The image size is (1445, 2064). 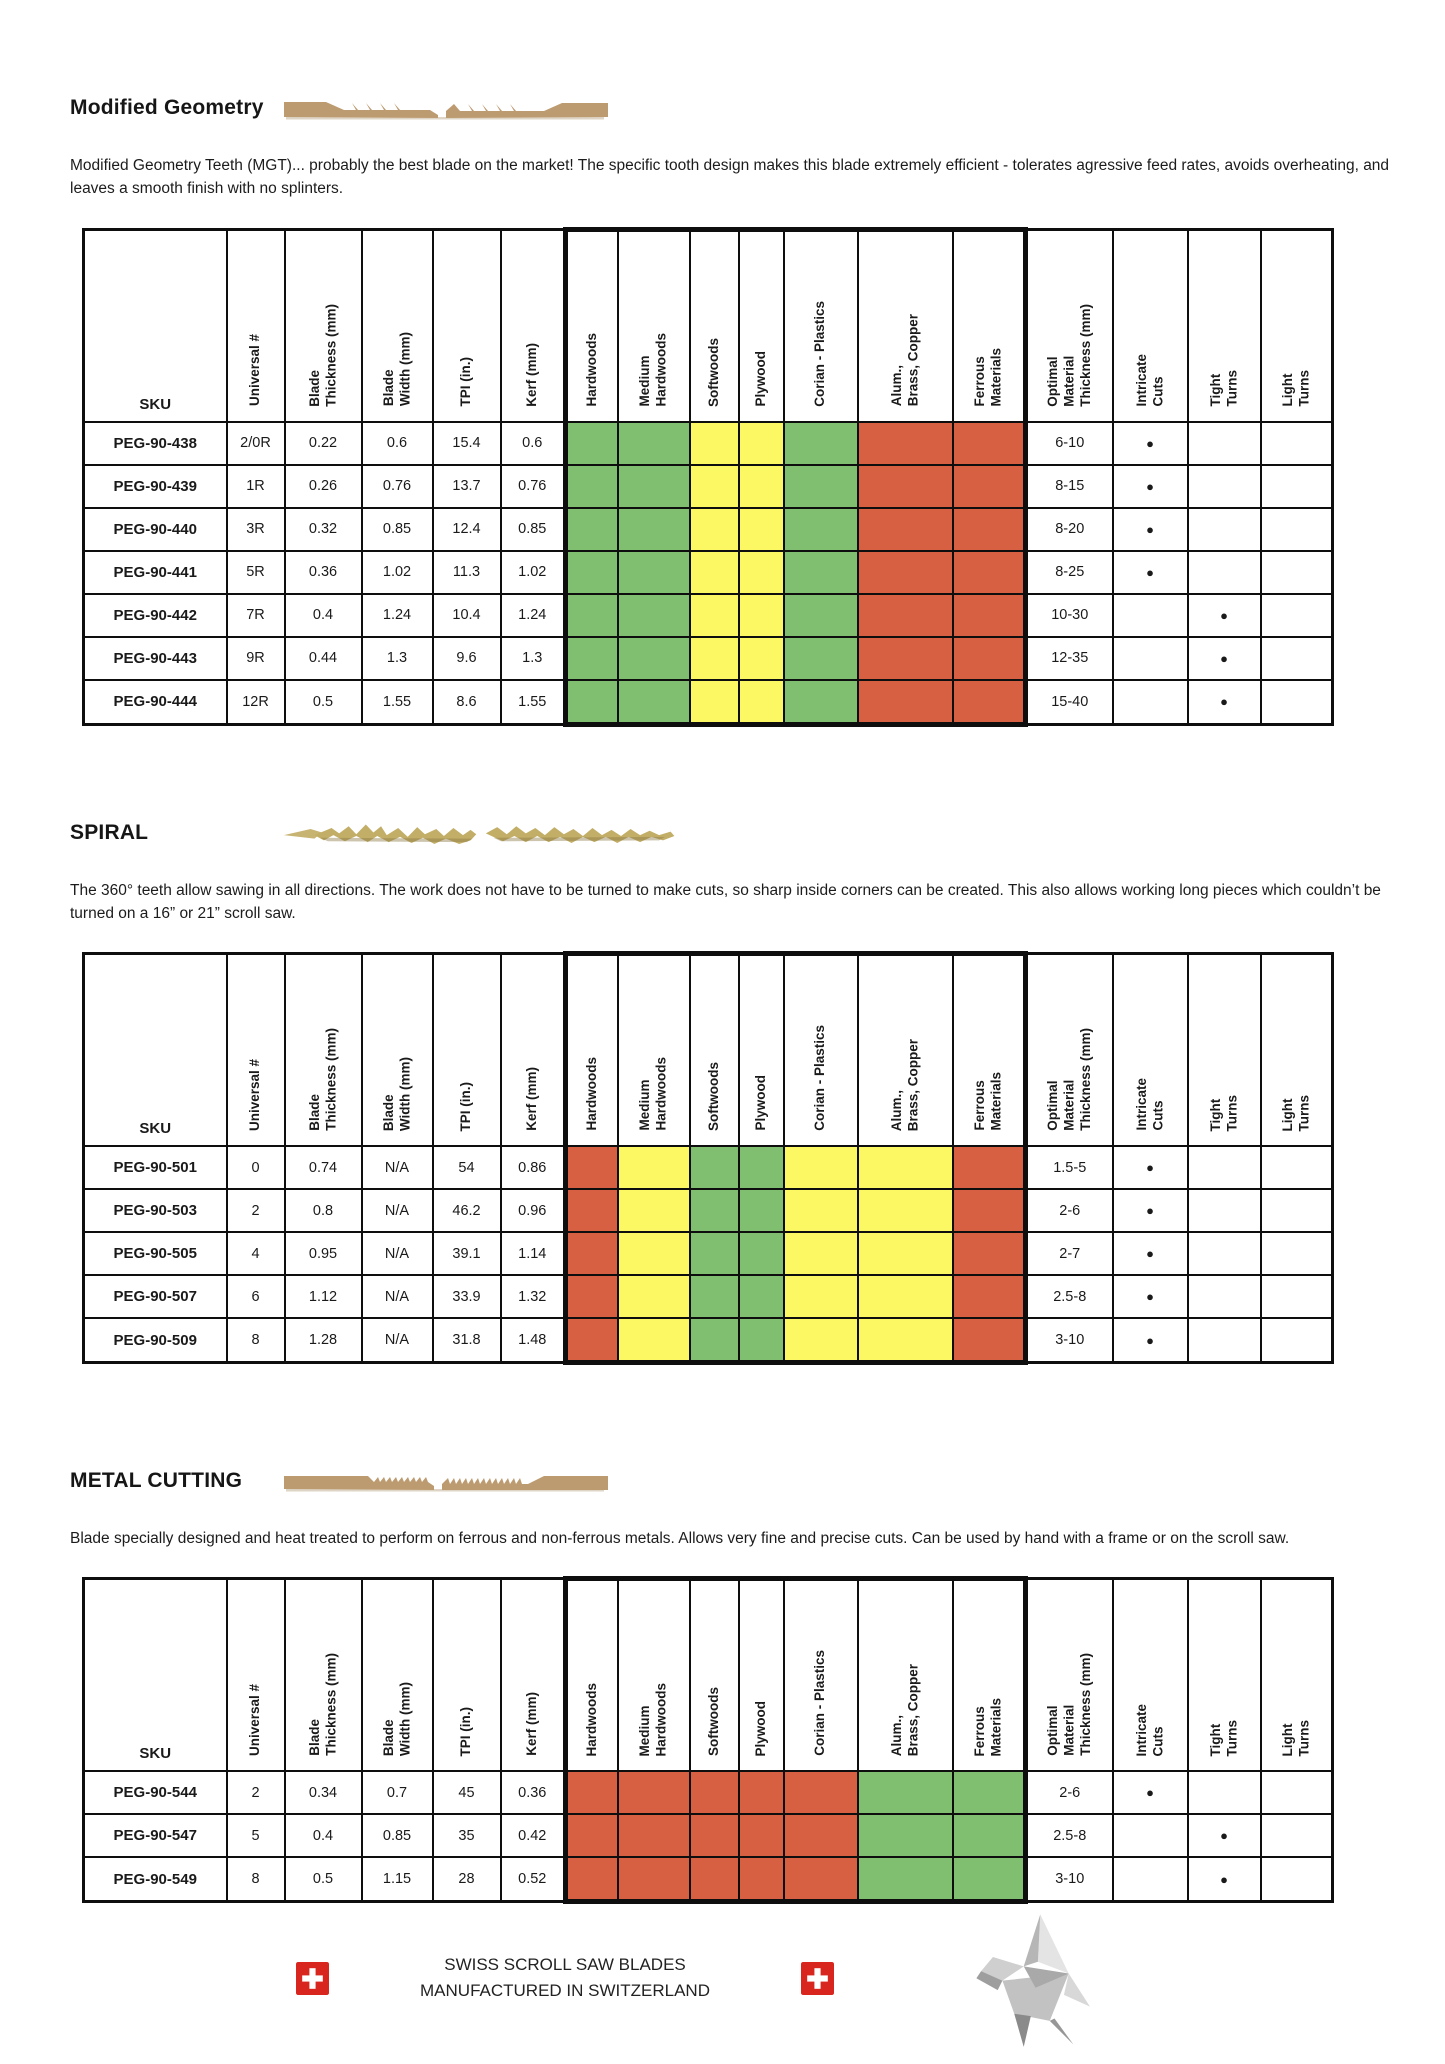 I want to click on column-header-sku: SKU, so click(x=155, y=1675).